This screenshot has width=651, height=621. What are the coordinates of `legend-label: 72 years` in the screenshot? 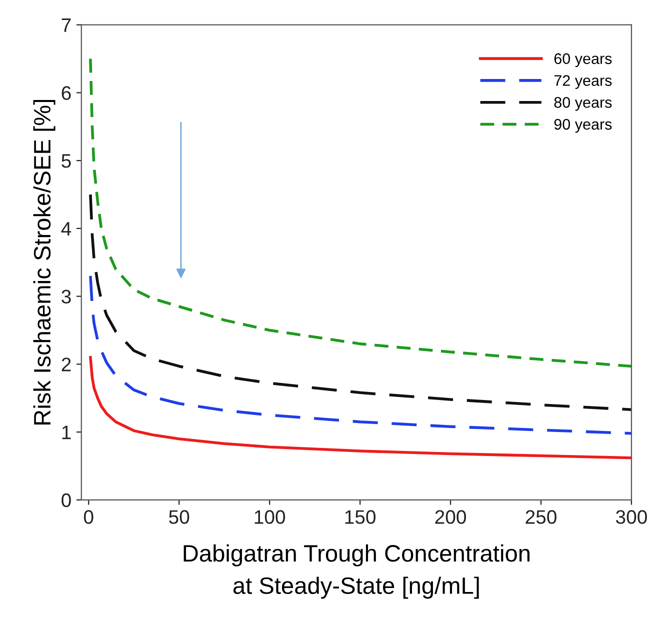 It's located at (583, 82).